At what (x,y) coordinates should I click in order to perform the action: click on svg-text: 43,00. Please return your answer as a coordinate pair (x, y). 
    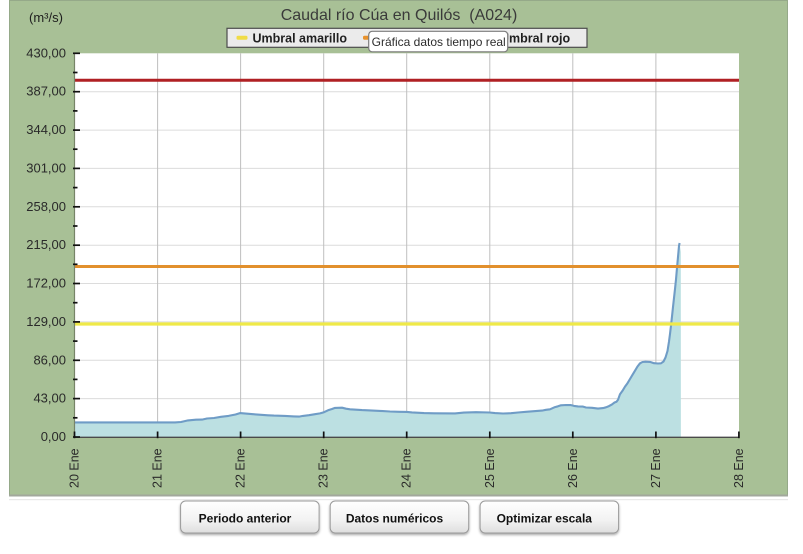
    Looking at the image, I should click on (49, 398).